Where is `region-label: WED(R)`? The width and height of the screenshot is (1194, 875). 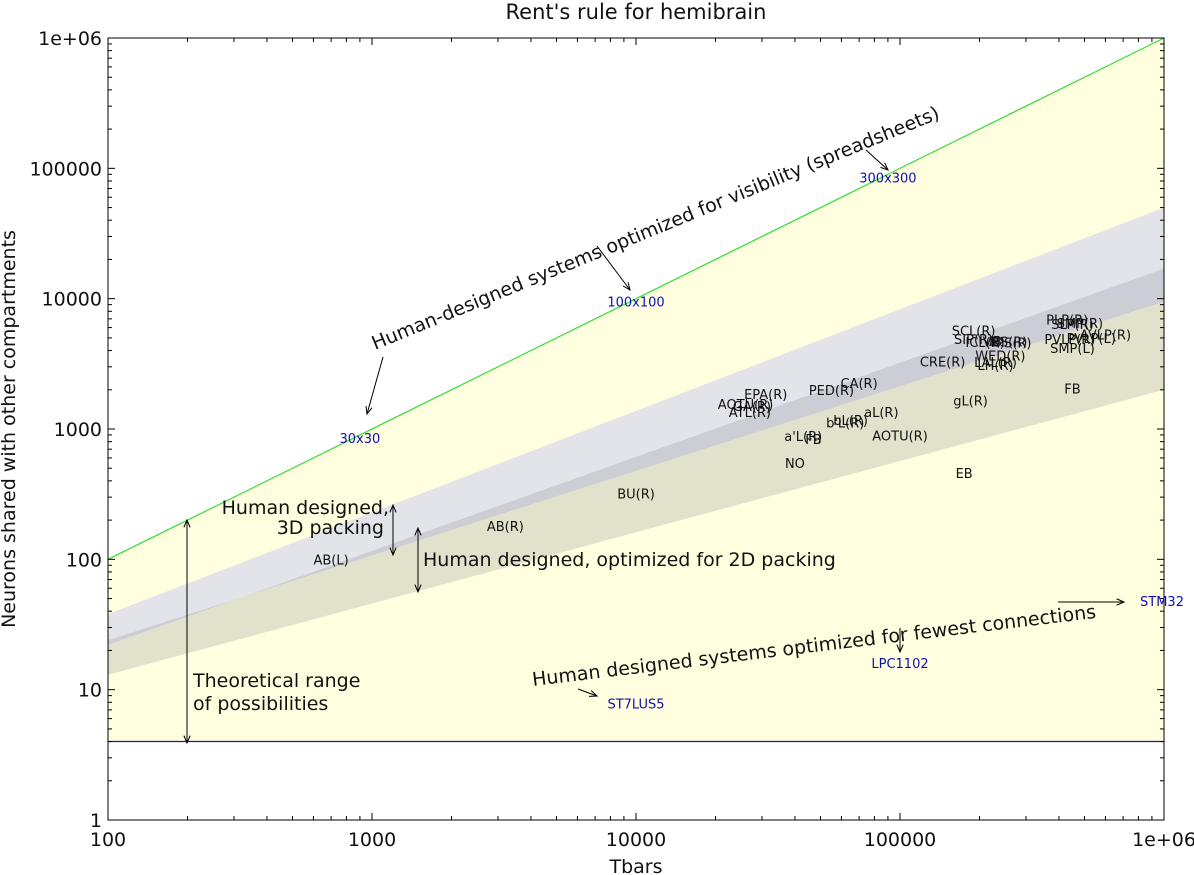 region-label: WED(R) is located at coordinates (1000, 357).